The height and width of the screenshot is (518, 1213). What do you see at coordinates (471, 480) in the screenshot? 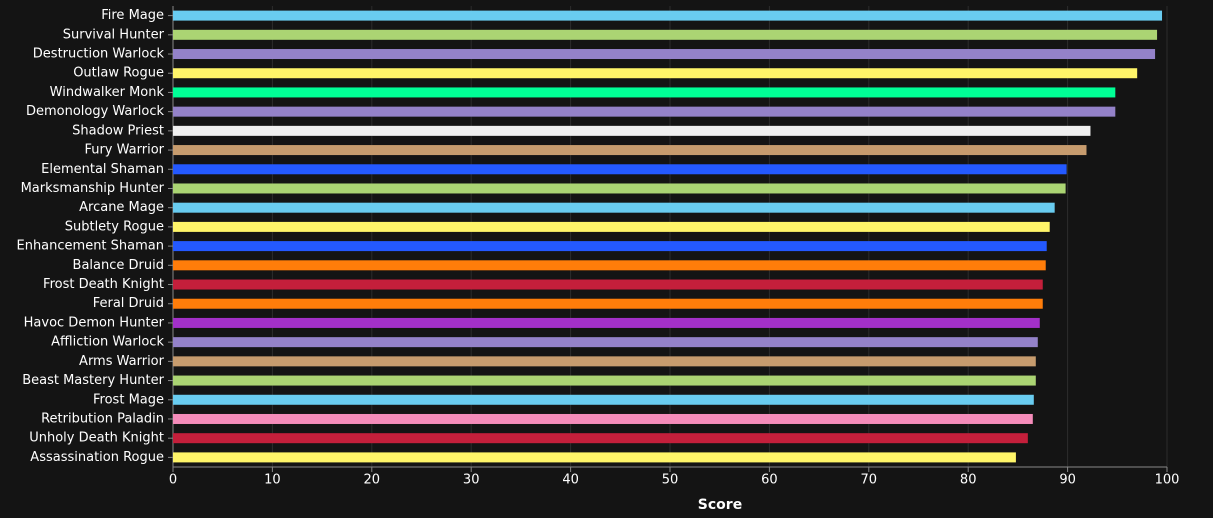
I see `x-tick-label: 30` at bounding box center [471, 480].